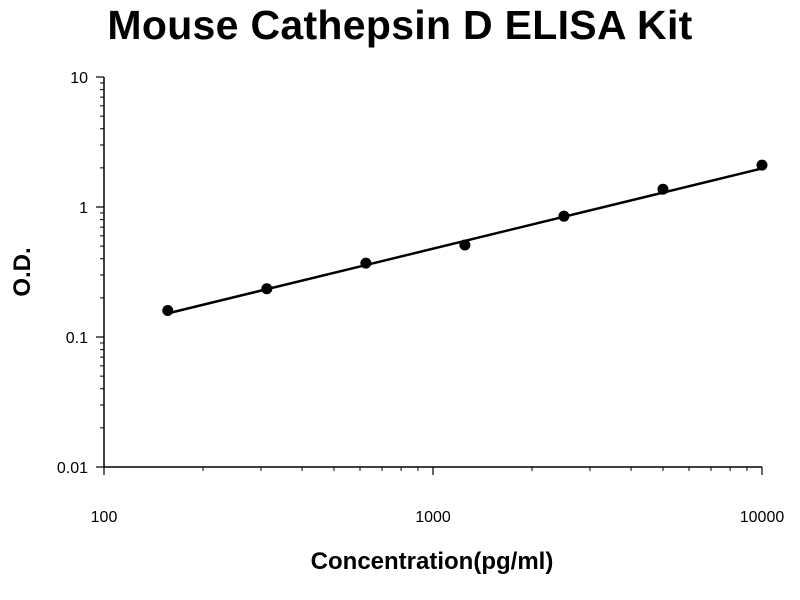 The width and height of the screenshot is (800, 600). Describe the element at coordinates (79, 78) in the screenshot. I see `y-tick-label: 10` at that location.